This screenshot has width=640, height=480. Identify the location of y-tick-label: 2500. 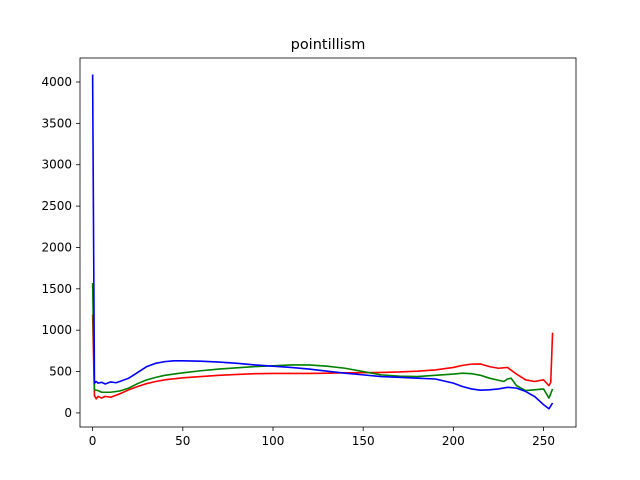
(56, 206).